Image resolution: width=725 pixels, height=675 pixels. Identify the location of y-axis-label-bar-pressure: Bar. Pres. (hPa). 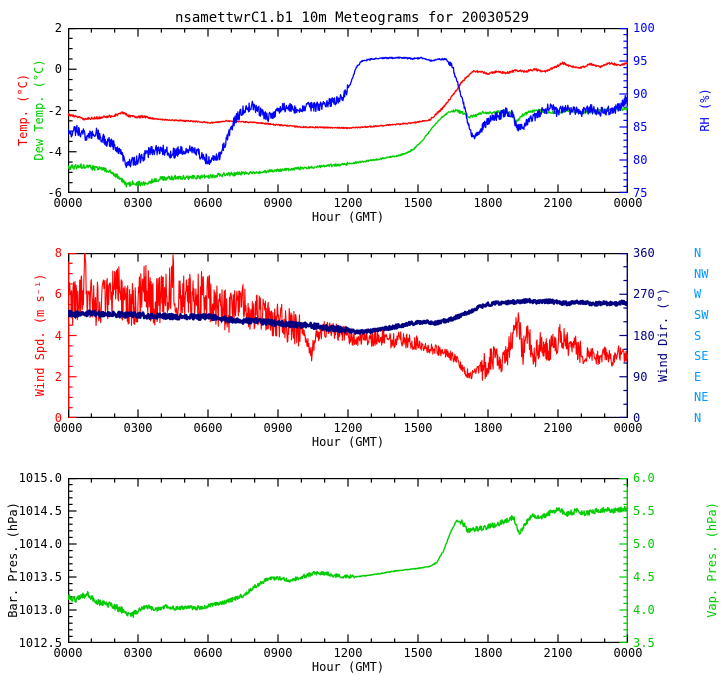
(13, 560).